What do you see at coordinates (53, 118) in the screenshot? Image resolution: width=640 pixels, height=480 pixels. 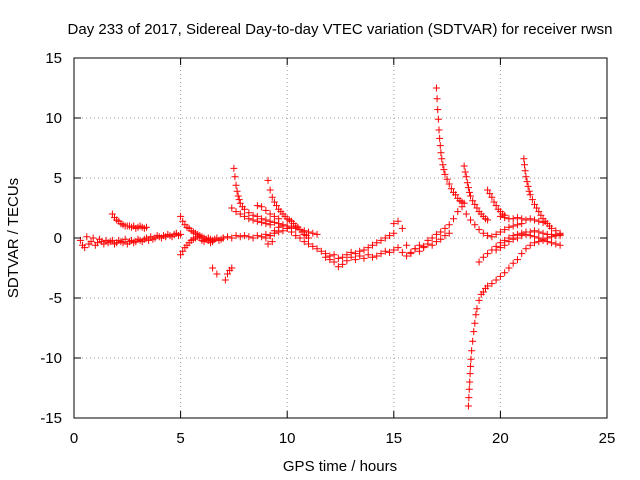 I see `y-tick-label: 10` at bounding box center [53, 118].